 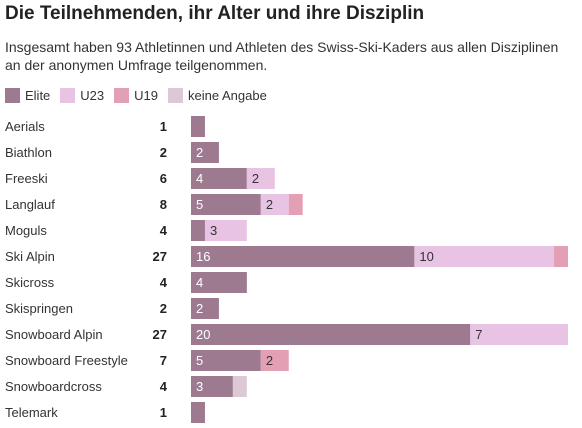 I want to click on legend-label-keine-angabe: keine Angabe, so click(x=227, y=95).